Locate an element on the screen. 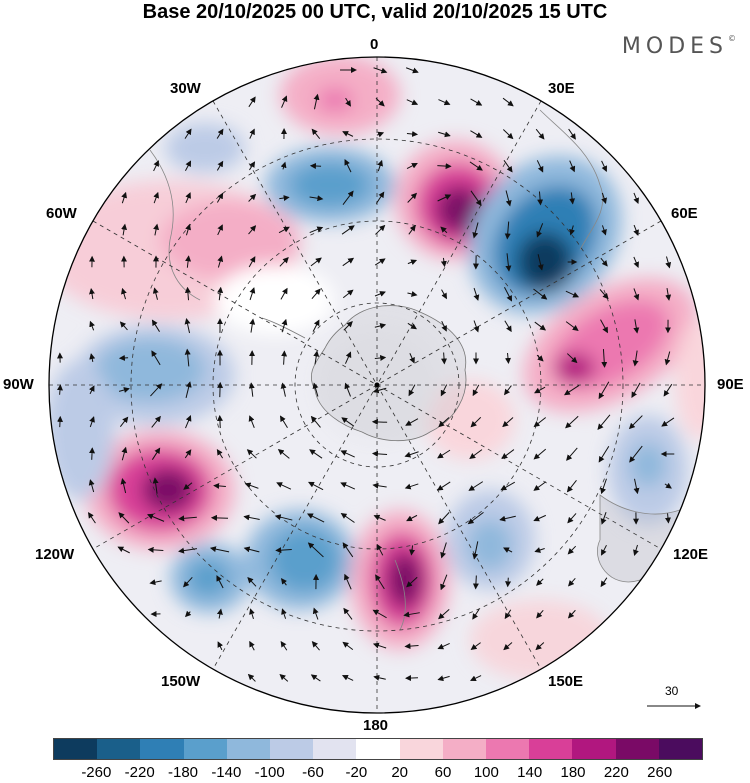 The width and height of the screenshot is (750, 783). label-90w: 90W is located at coordinates (18, 384).